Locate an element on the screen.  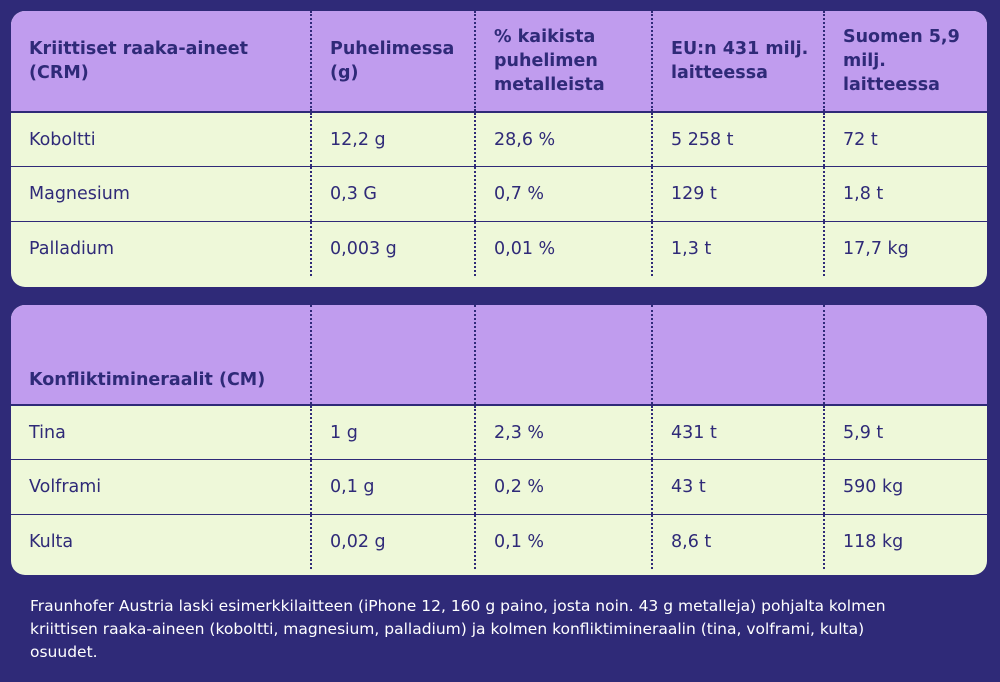
table-cell: Kulta is located at coordinates (51, 542).